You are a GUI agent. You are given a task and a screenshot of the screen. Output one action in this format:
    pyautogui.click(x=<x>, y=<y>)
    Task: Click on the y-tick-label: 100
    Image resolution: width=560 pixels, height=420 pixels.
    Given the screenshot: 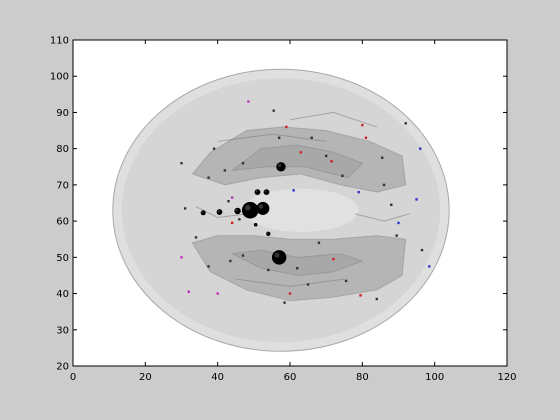 What is the action you would take?
    pyautogui.click(x=59, y=77)
    